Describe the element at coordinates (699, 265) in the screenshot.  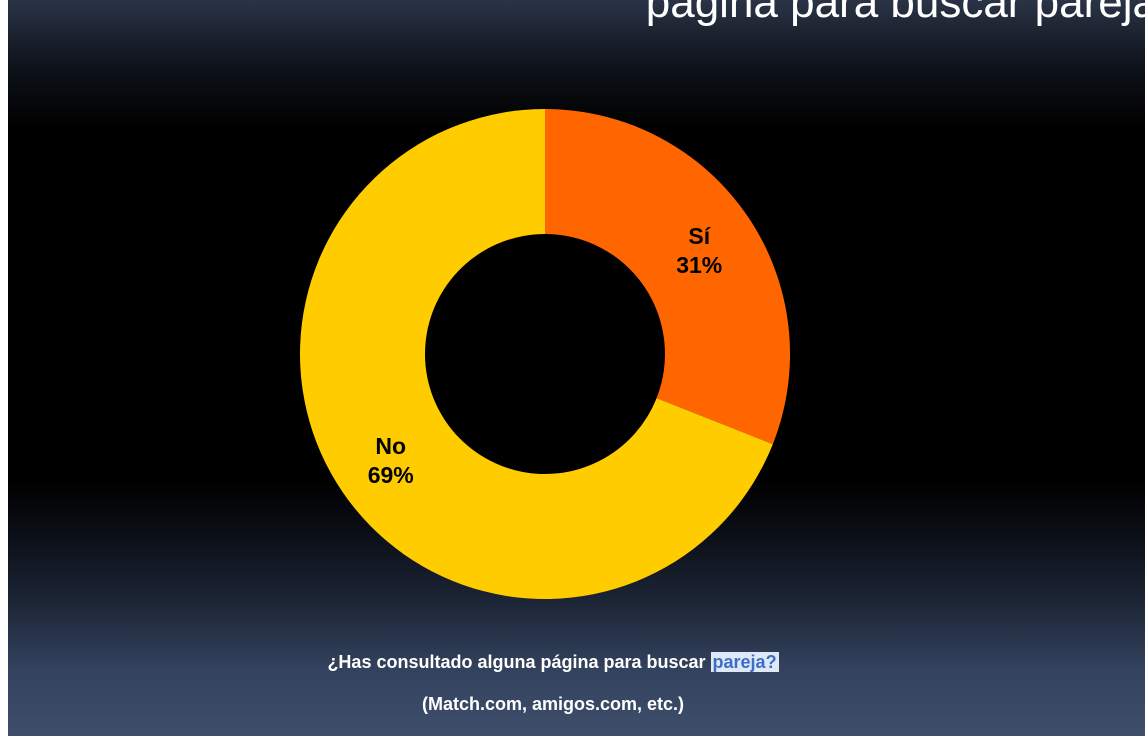
I see `slice-value-0: 31%` at that location.